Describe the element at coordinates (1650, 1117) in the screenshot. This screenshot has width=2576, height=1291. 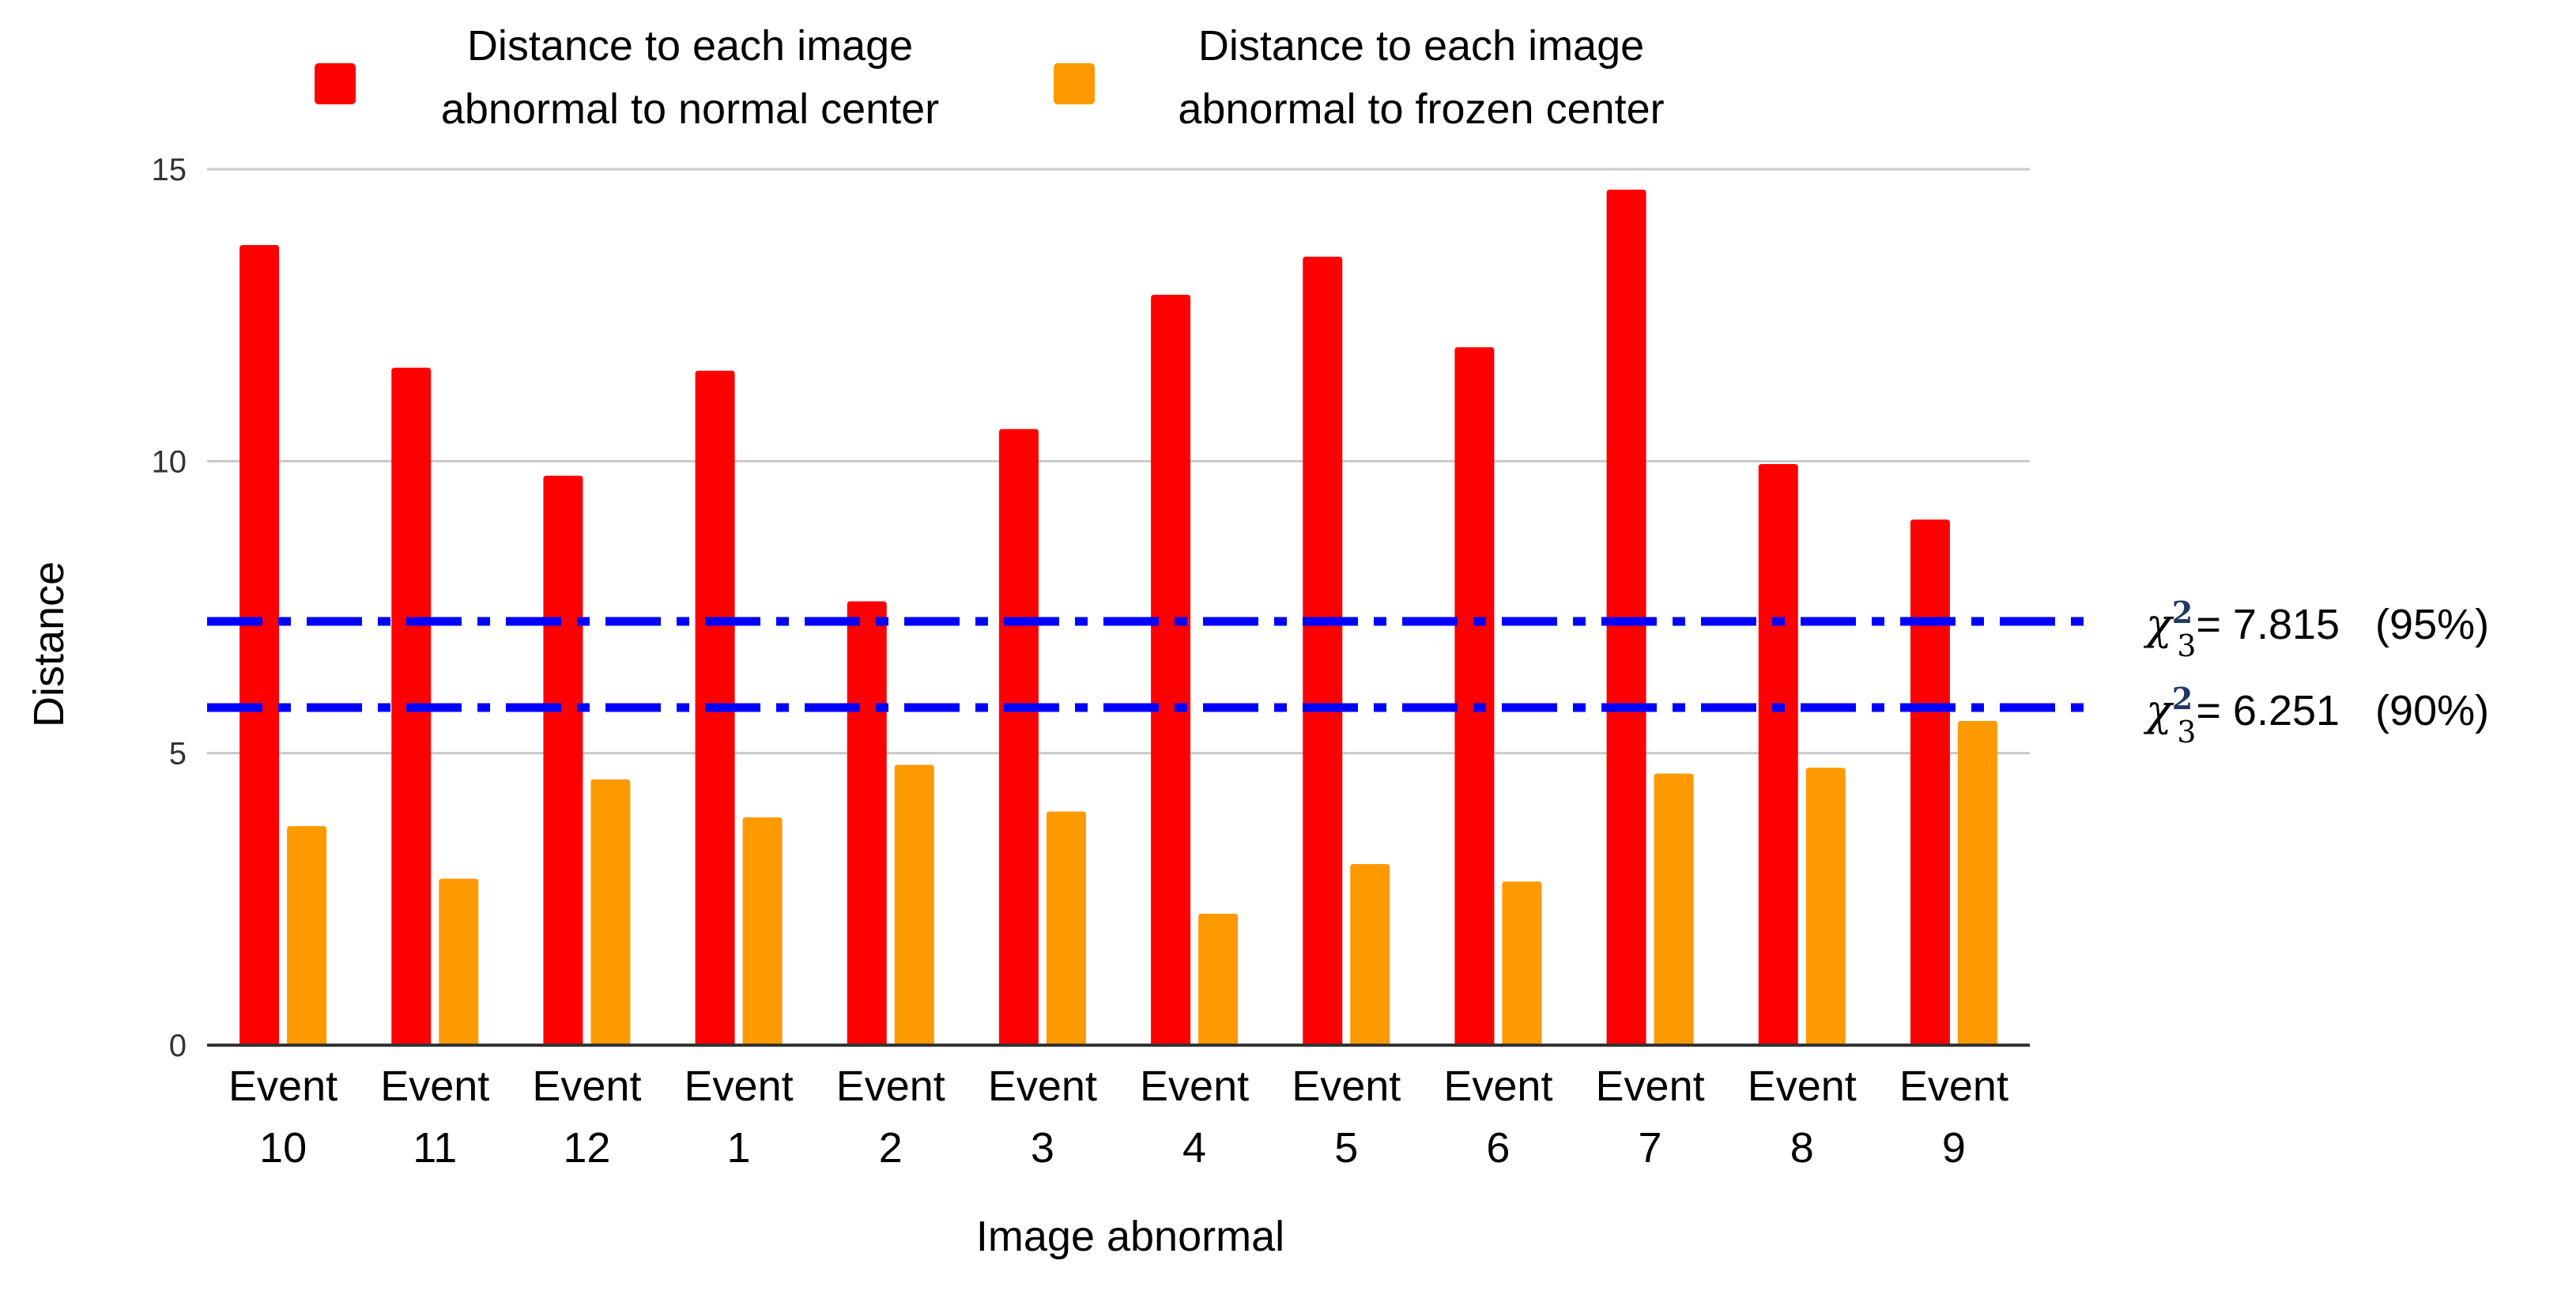
I see `x-tick-label: Event 7` at that location.